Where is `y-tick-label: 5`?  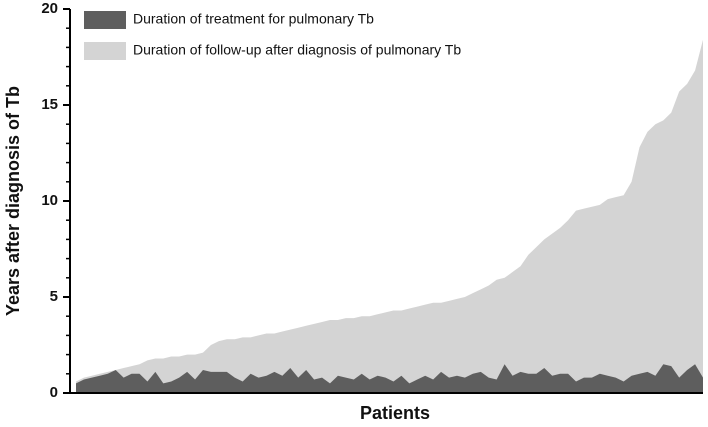 y-tick-label: 5 is located at coordinates (54, 296).